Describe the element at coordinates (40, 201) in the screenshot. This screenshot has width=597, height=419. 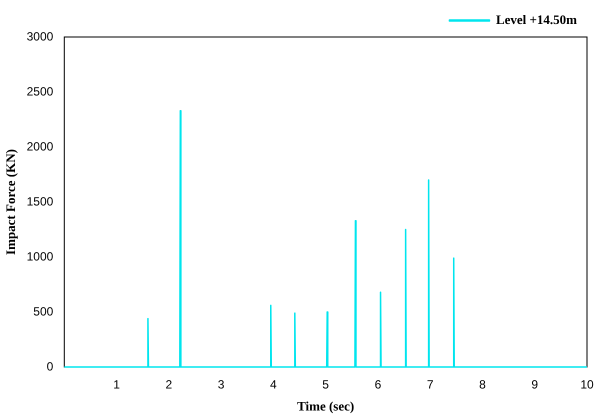
I see `y-tick-label: 1500` at that location.